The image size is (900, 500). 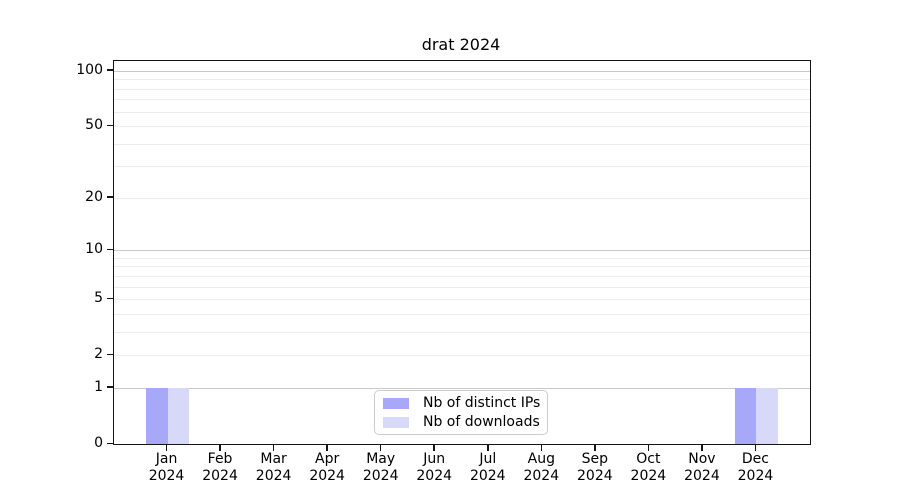 What do you see at coordinates (396, 422) in the screenshot?
I see `legend-swatch-downloads` at bounding box center [396, 422].